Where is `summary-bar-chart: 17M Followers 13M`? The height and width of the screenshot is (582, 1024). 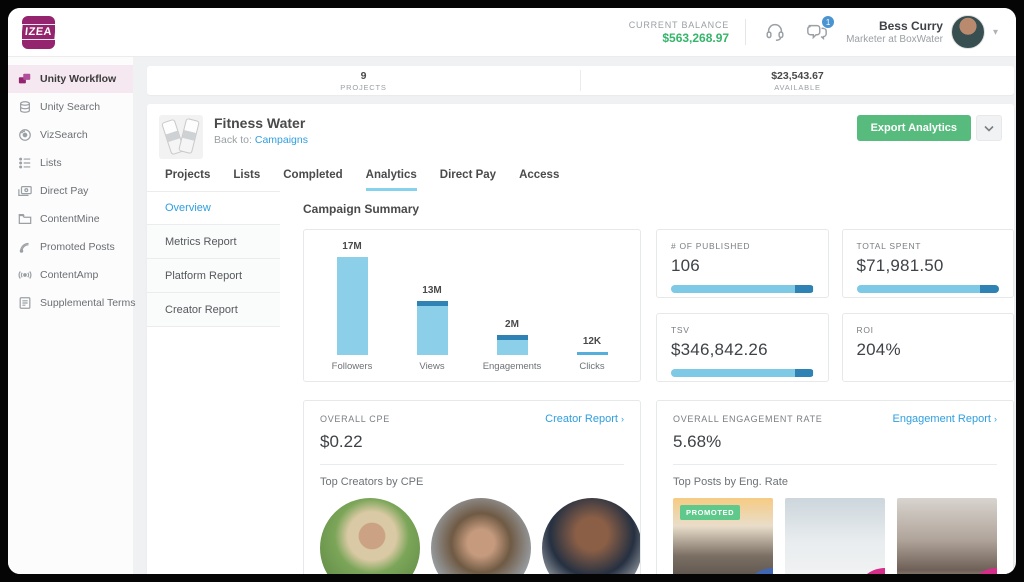 summary-bar-chart: 17M Followers 13M is located at coordinates (472, 305).